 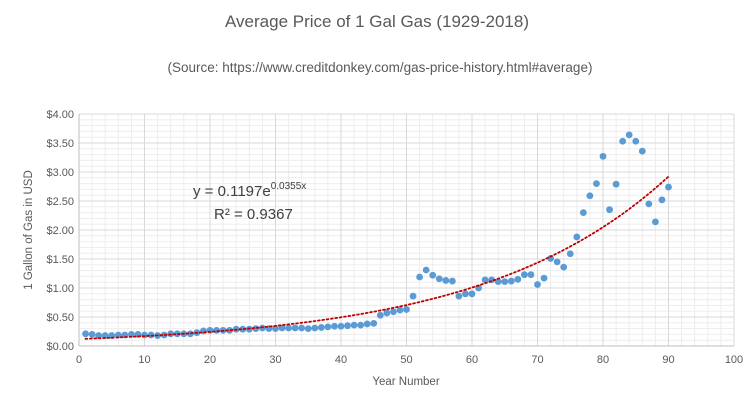 I want to click on trendline-equation-main: y = 0.1197e, so click(x=232, y=191).